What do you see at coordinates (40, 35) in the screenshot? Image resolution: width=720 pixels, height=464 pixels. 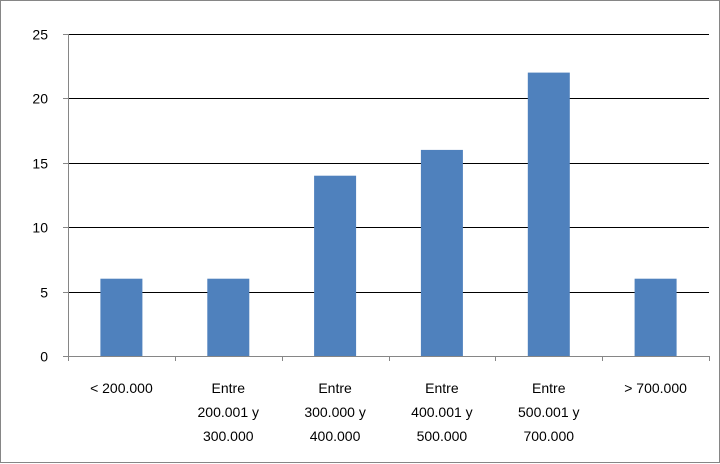 I see `y-tick-label: 25` at bounding box center [40, 35].